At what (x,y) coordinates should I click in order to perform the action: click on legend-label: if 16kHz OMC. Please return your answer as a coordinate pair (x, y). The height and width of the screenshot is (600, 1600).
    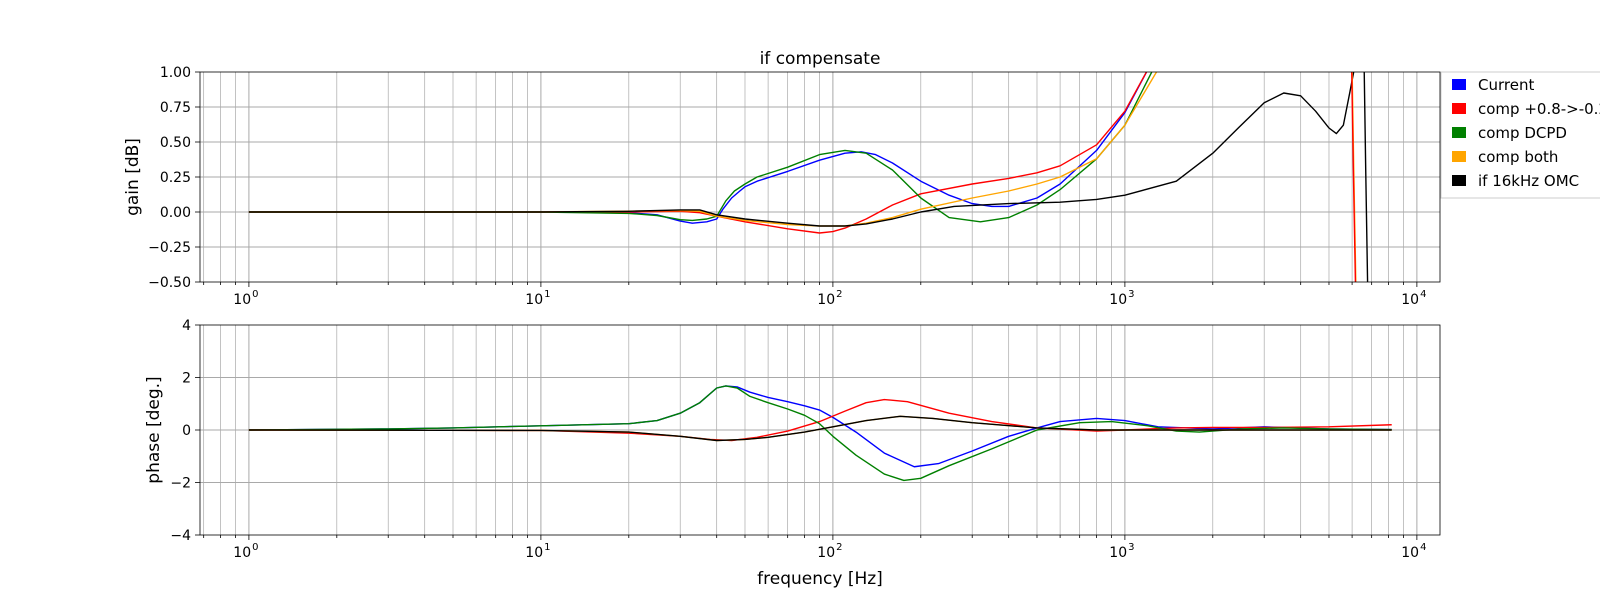
    Looking at the image, I should click on (1528, 181).